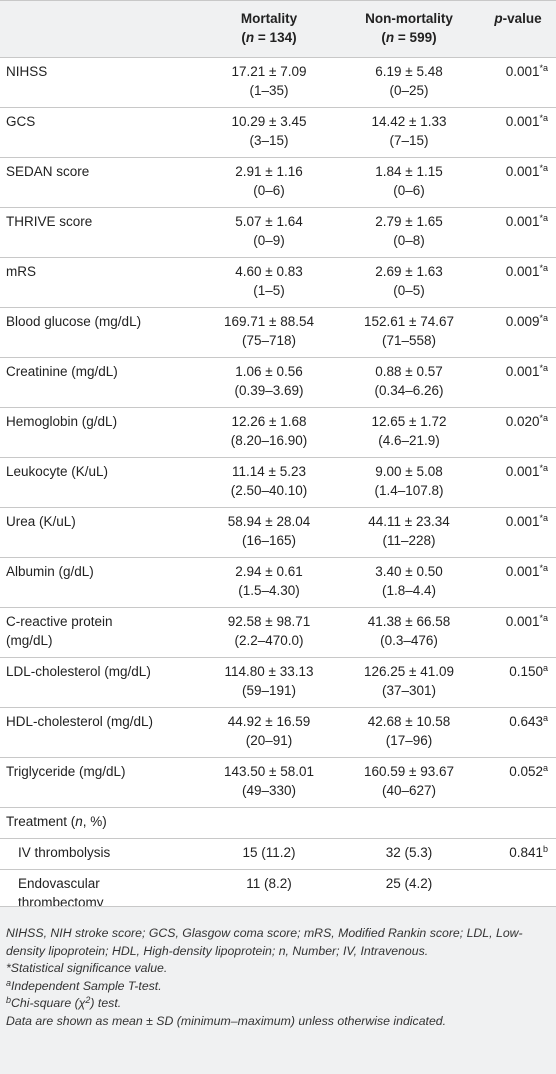 Image resolution: width=556 pixels, height=1074 pixels. What do you see at coordinates (409, 590) in the screenshot?
I see `non-mortality-range: (1.8–4.4)` at bounding box center [409, 590].